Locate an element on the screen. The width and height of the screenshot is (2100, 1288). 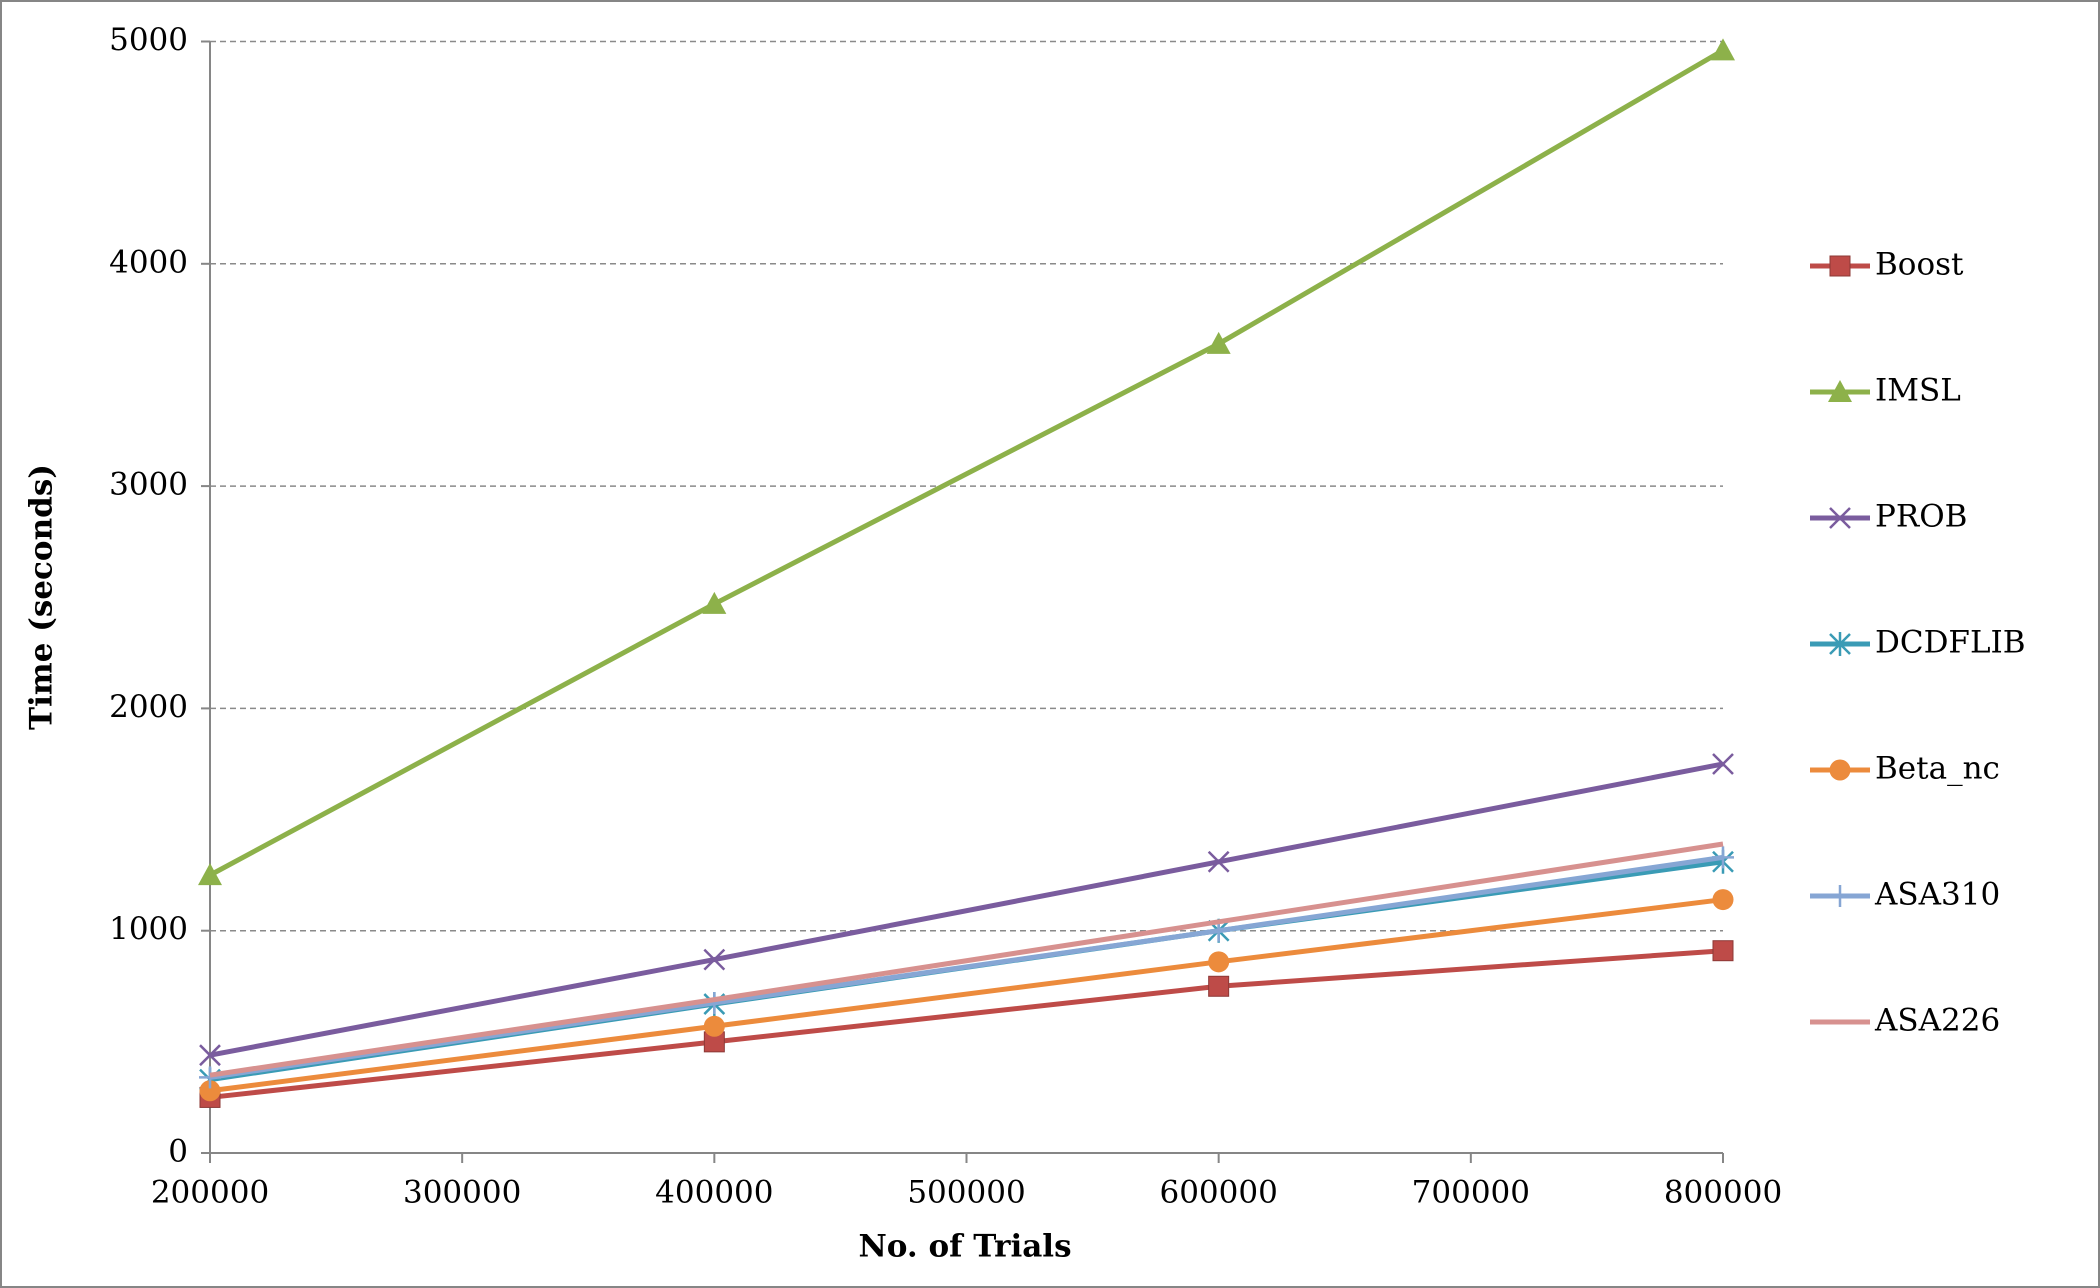
y-tick-label: 0 is located at coordinates (178, 1152).